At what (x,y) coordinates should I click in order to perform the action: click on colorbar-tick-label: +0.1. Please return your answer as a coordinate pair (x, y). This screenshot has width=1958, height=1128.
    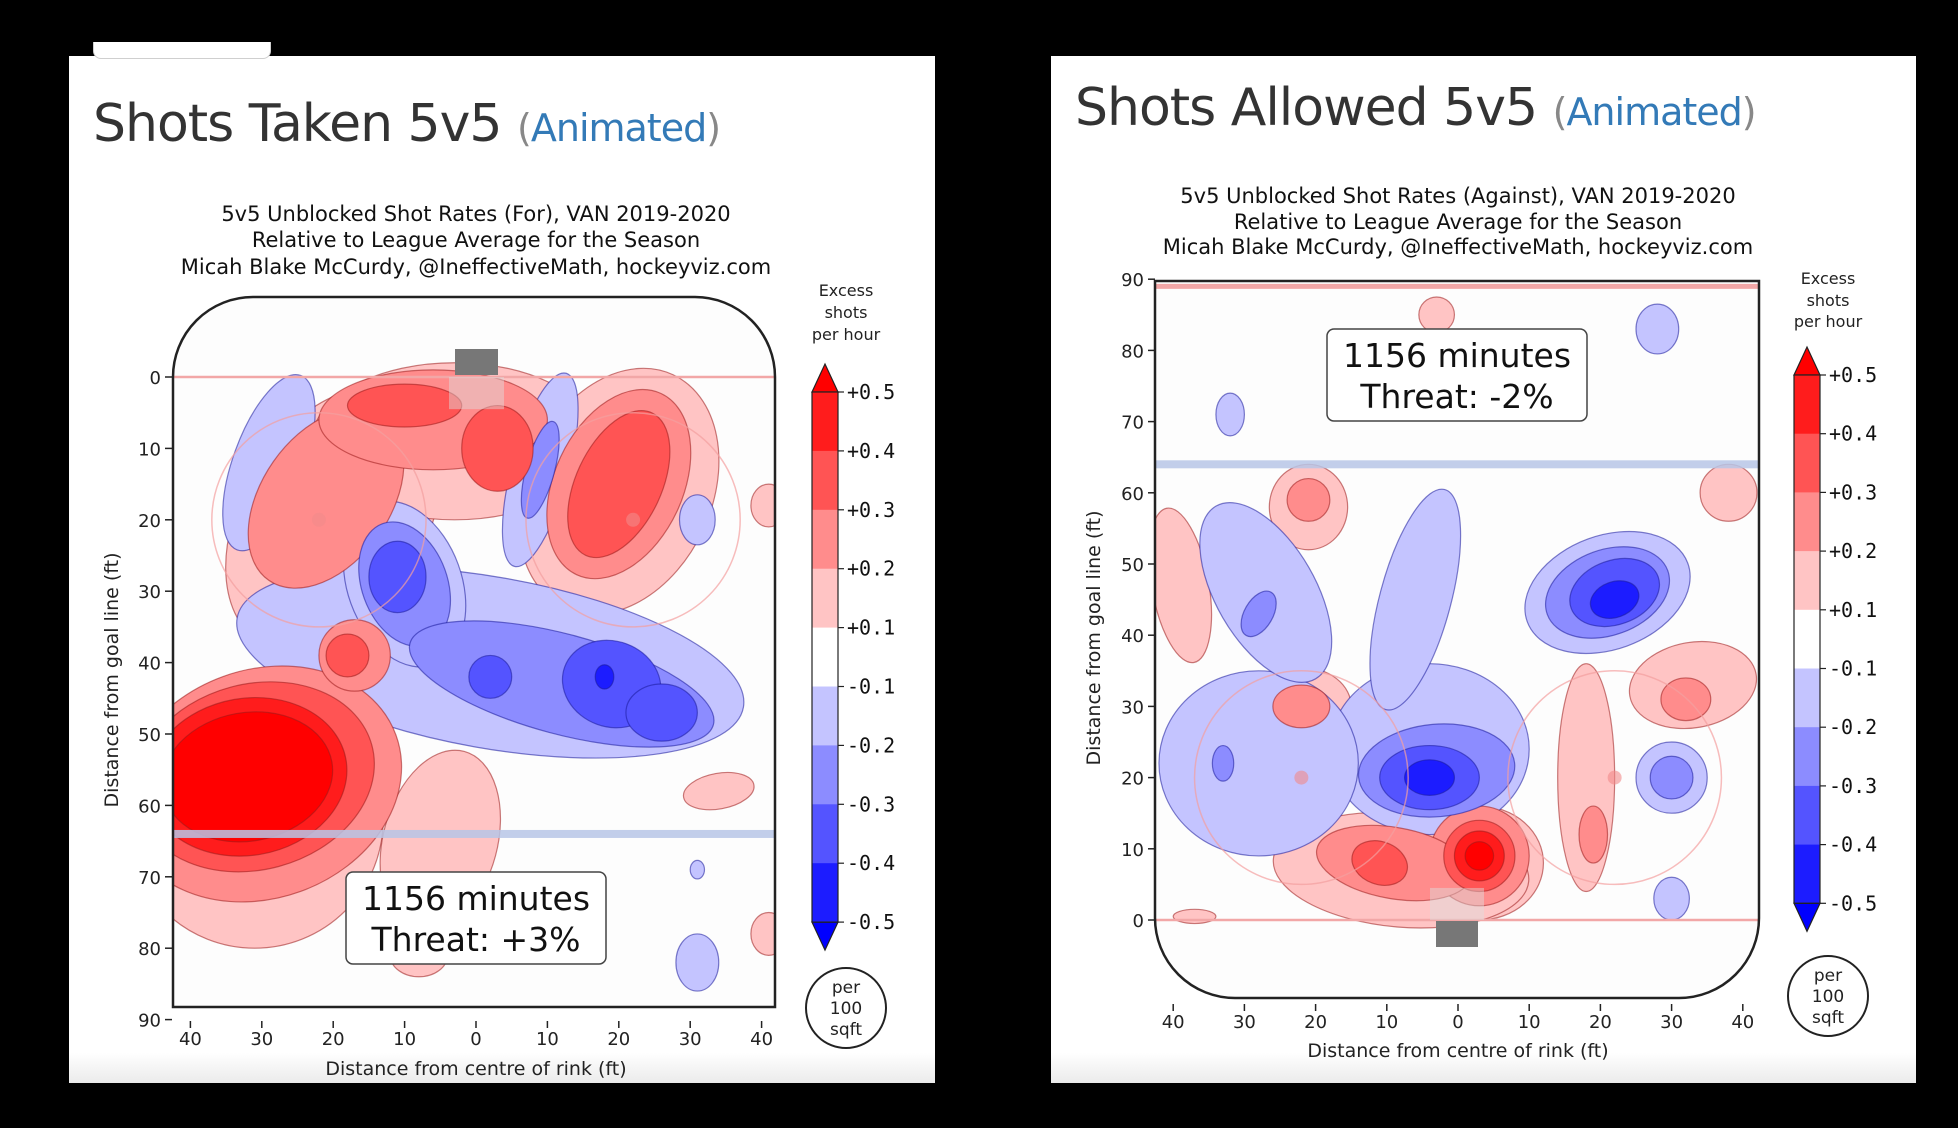
    Looking at the image, I should click on (1853, 610).